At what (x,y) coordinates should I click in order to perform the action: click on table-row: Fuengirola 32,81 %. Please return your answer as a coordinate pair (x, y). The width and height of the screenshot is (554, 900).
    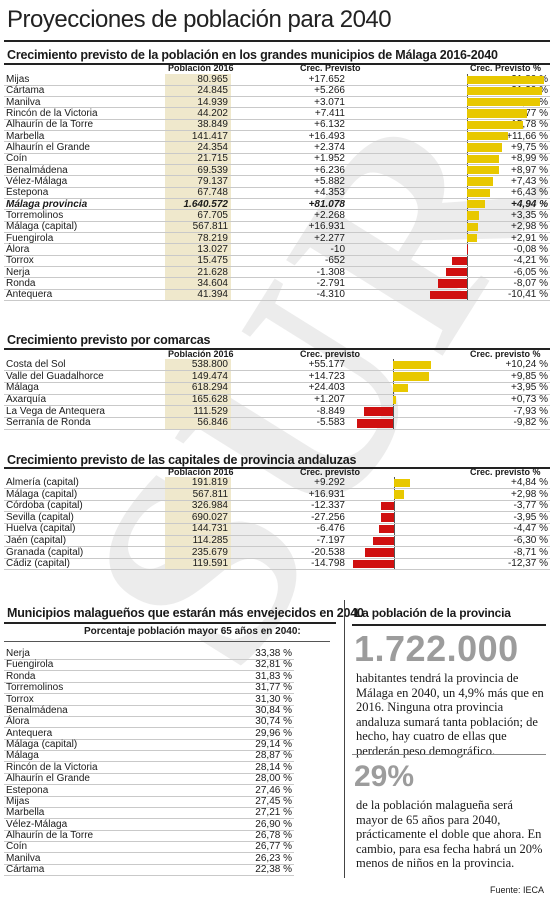
    Looking at the image, I should click on (149, 664).